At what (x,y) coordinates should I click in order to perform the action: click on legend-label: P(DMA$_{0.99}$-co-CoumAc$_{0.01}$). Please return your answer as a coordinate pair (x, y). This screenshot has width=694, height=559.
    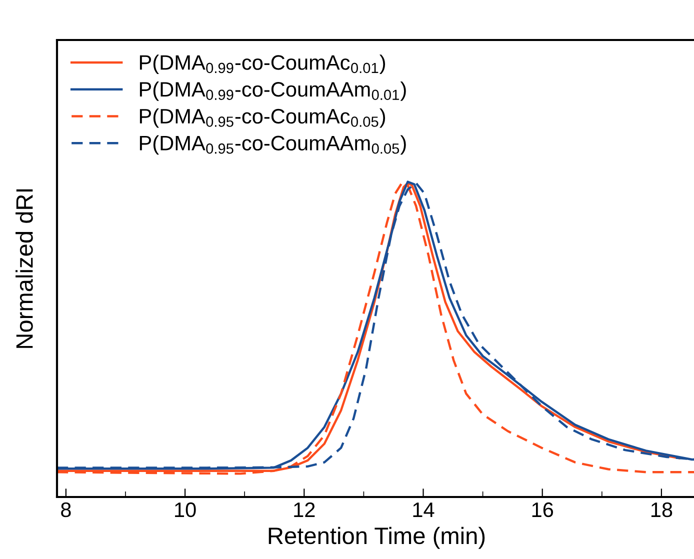
    Looking at the image, I should click on (263, 64).